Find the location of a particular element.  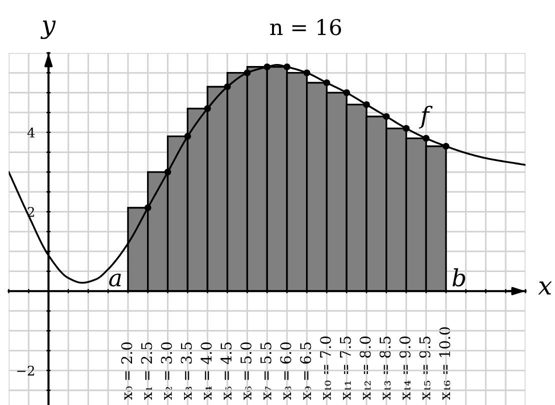

y-axis-title: y is located at coordinates (48, 30).